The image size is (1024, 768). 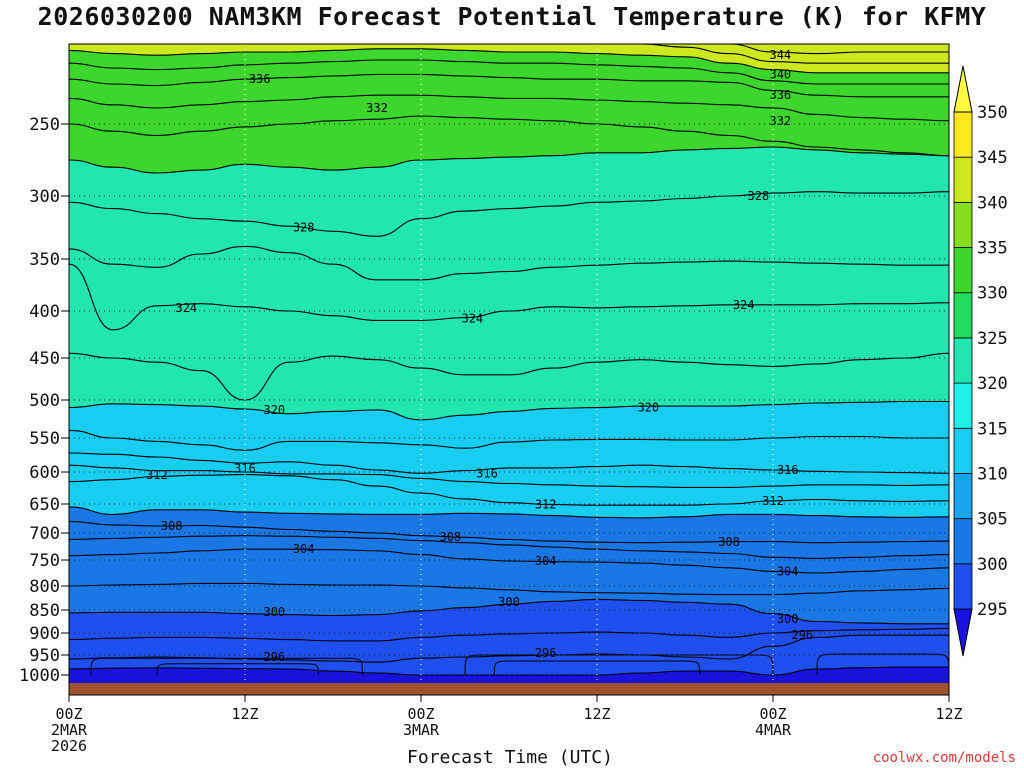 I want to click on y-tick-label: 900, so click(x=44, y=634).